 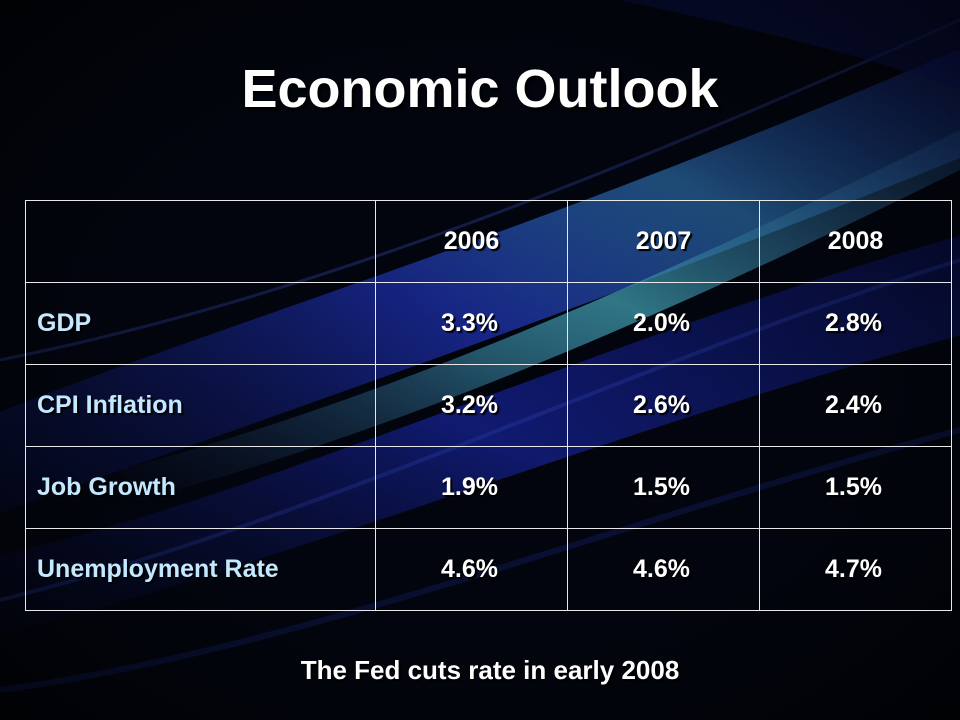 I want to click on table-cell: 2.4%, so click(x=855, y=405).